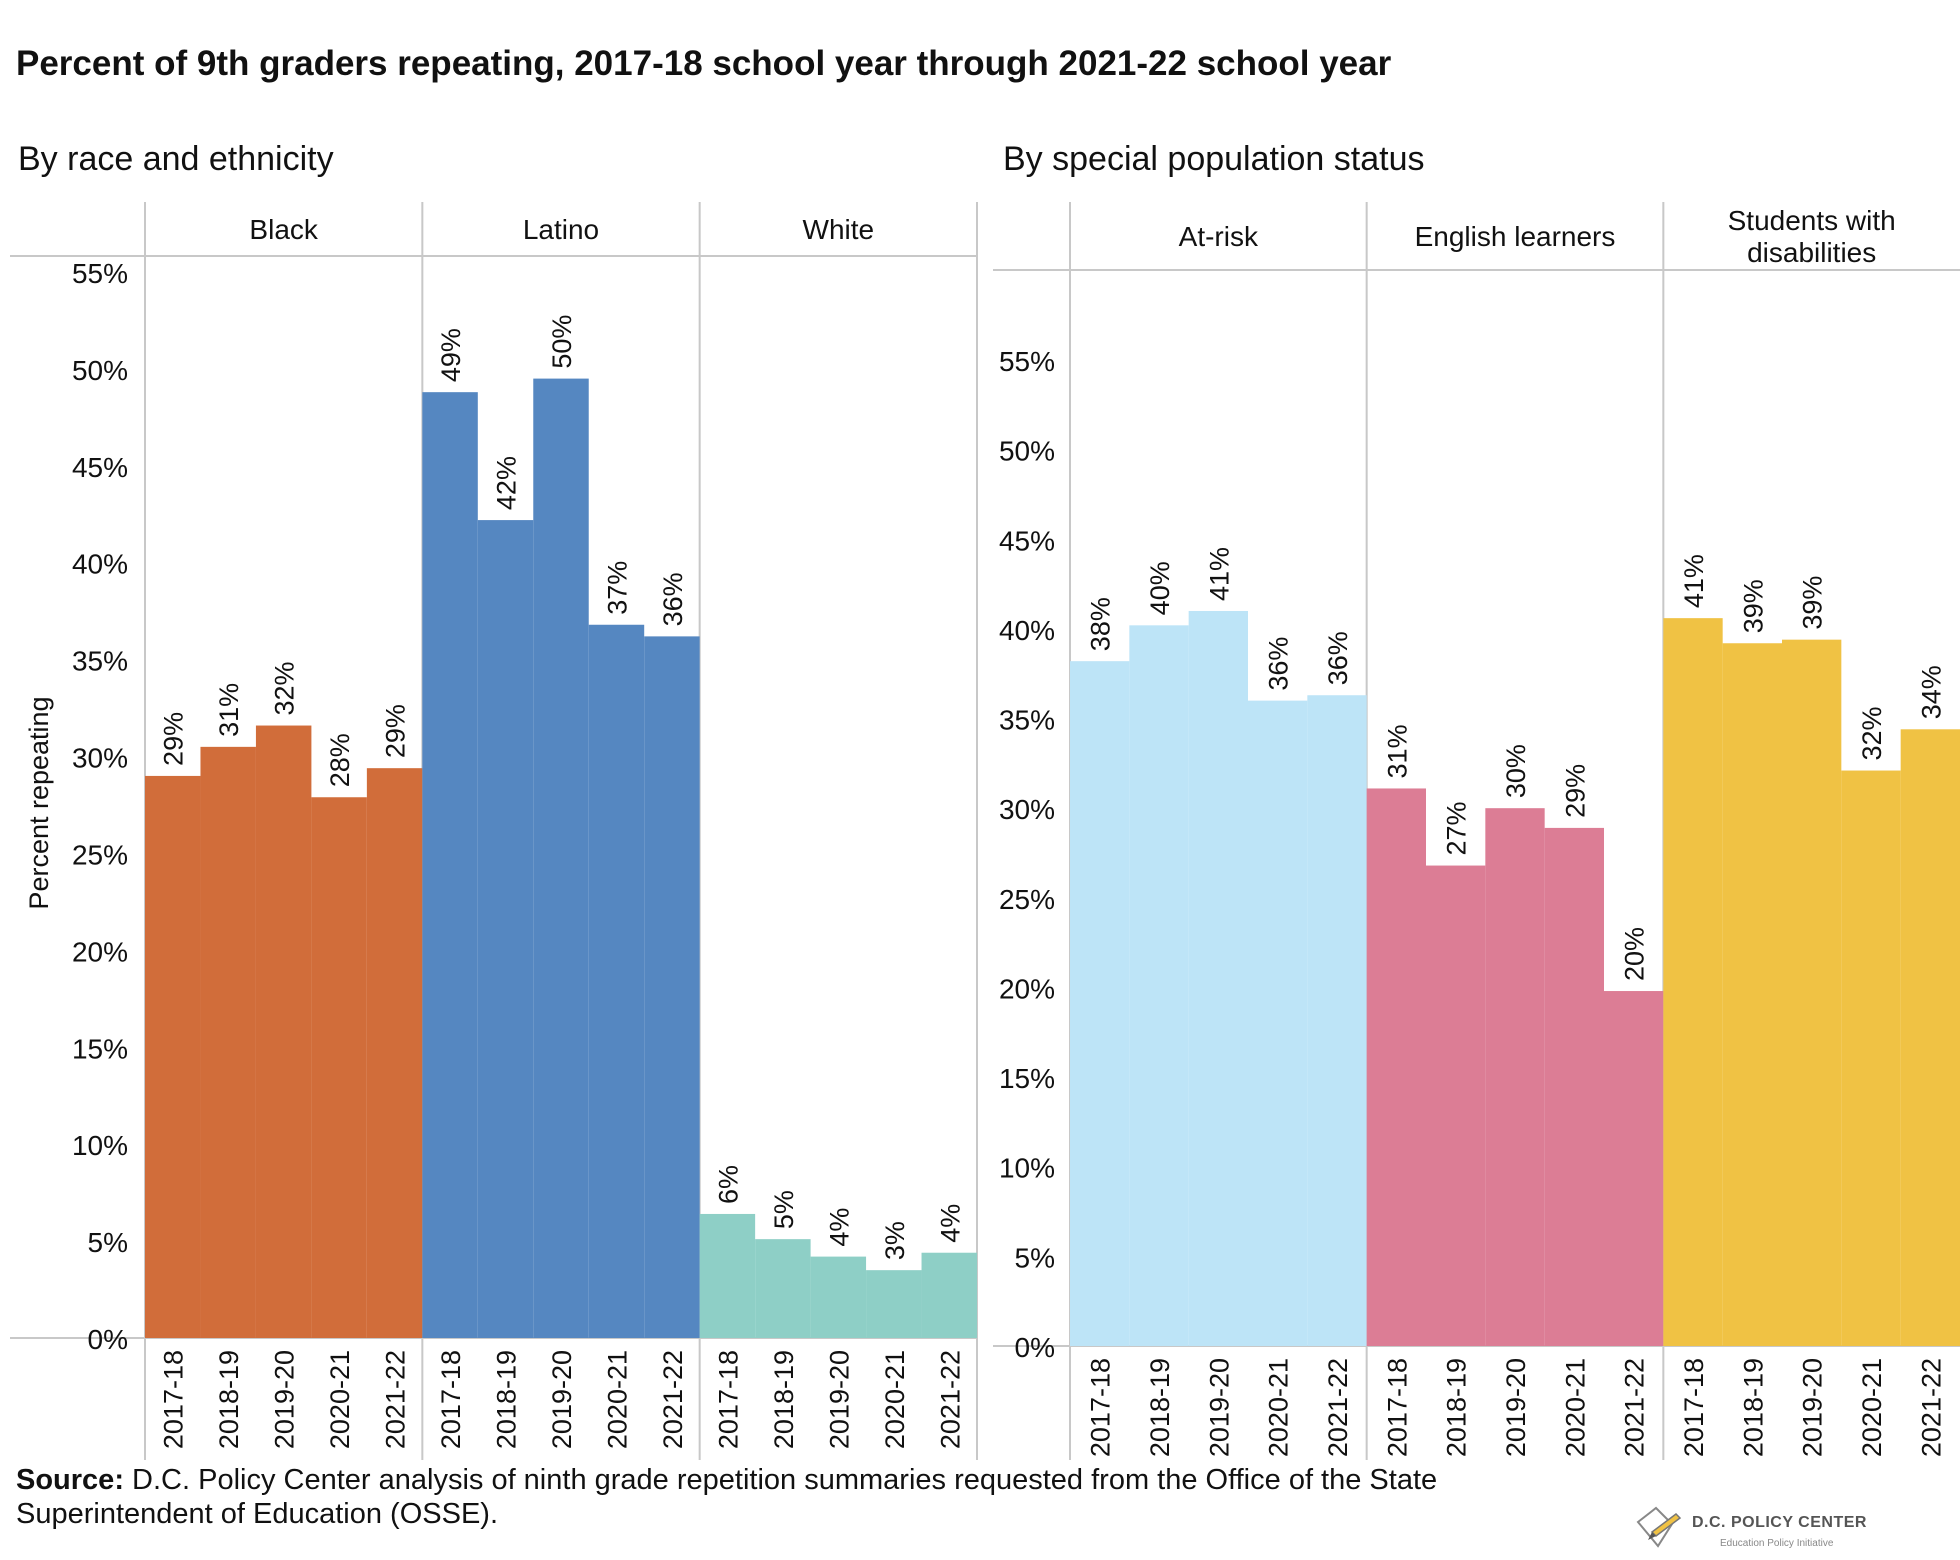 Image resolution: width=1960 pixels, height=1560 pixels. What do you see at coordinates (1027, 988) in the screenshot?
I see `special-y-tick-label: 20%` at bounding box center [1027, 988].